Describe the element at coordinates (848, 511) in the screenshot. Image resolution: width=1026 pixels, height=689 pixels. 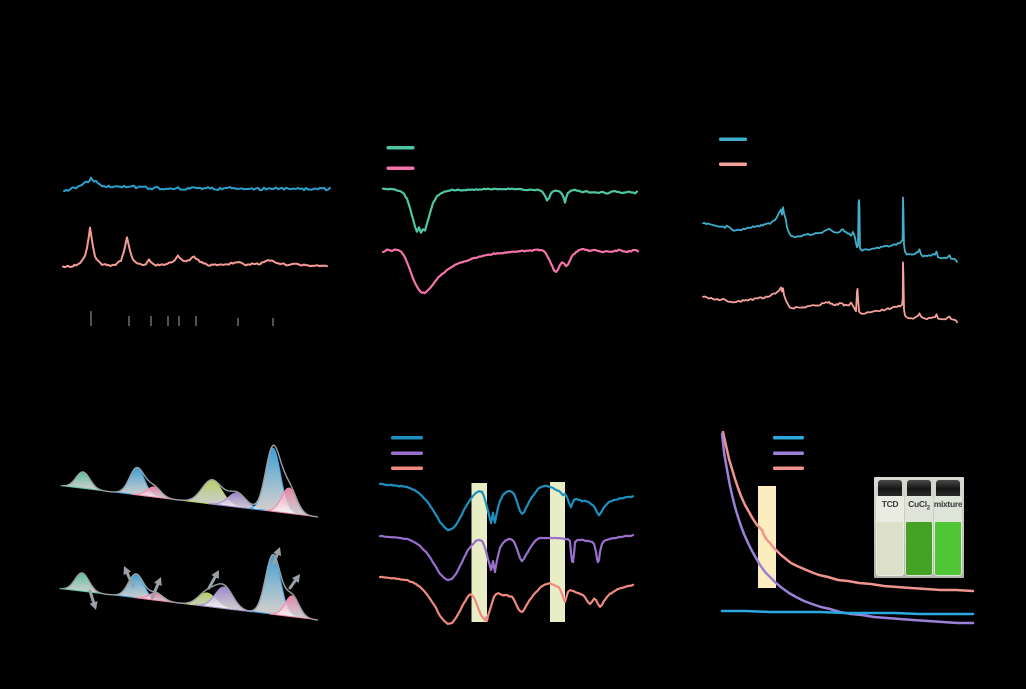
I see `panel-f-pink-decay-curve` at that location.